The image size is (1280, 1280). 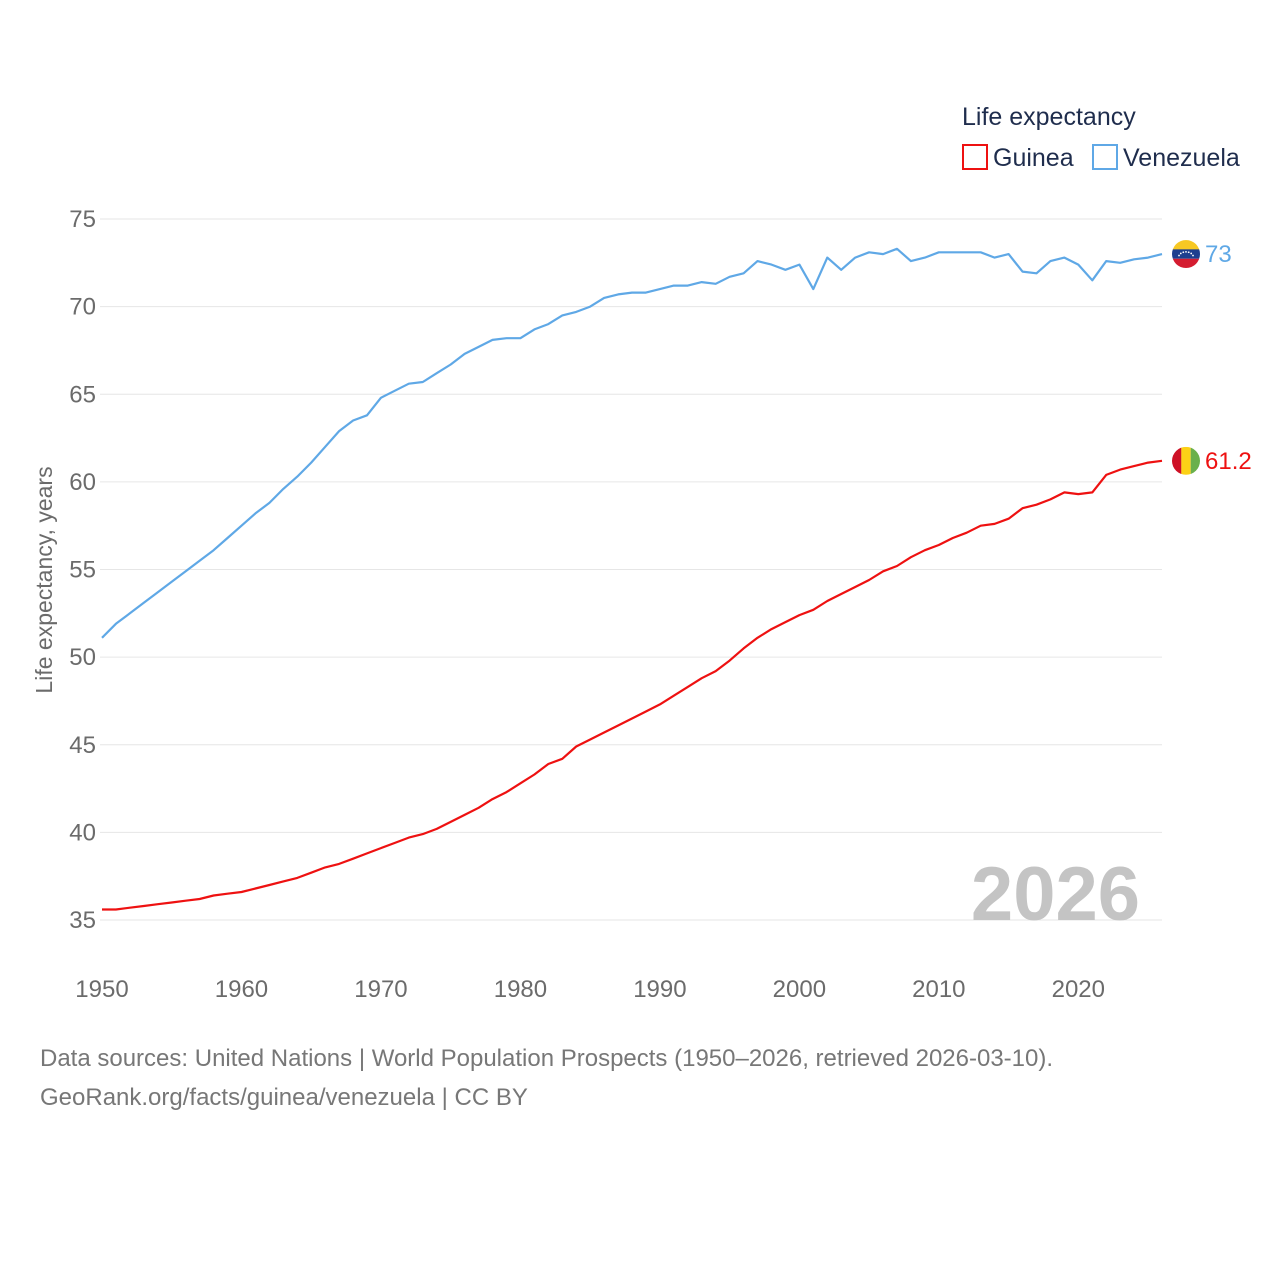 I want to click on legend-title: Life expectancy, so click(x=1049, y=117).